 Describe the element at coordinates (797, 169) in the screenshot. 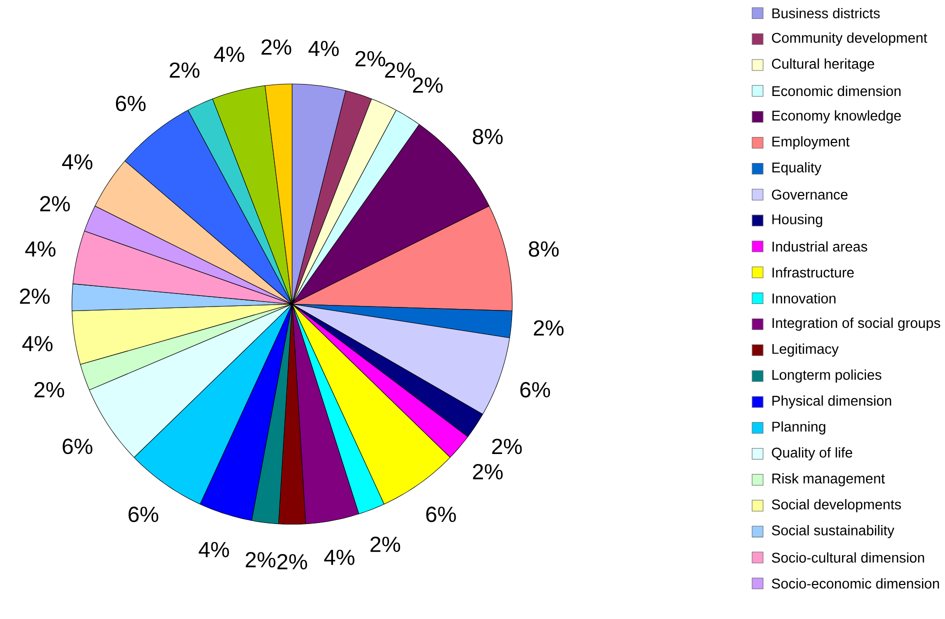

I see `legend-label: Equality` at that location.